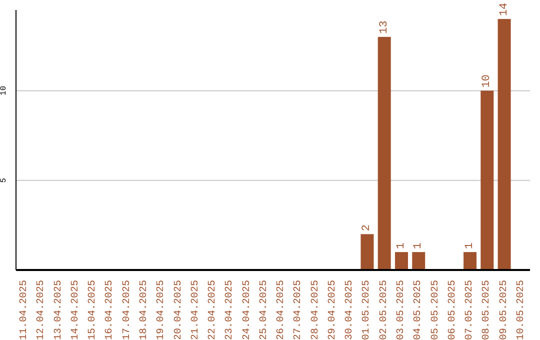  What do you see at coordinates (521, 310) in the screenshot?
I see `x-tick-label: 10.05.2025` at bounding box center [521, 310].